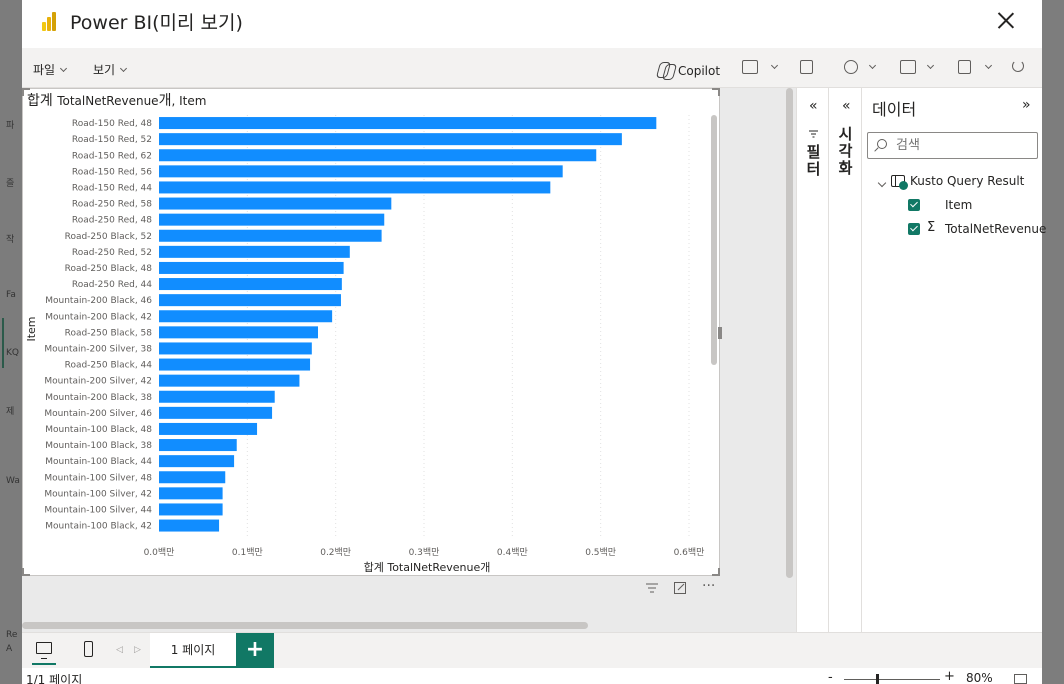 This screenshot has width=1064, height=684. Describe the element at coordinates (914, 229) in the screenshot. I see `field-checkbox-totalnetrevenue` at that location.